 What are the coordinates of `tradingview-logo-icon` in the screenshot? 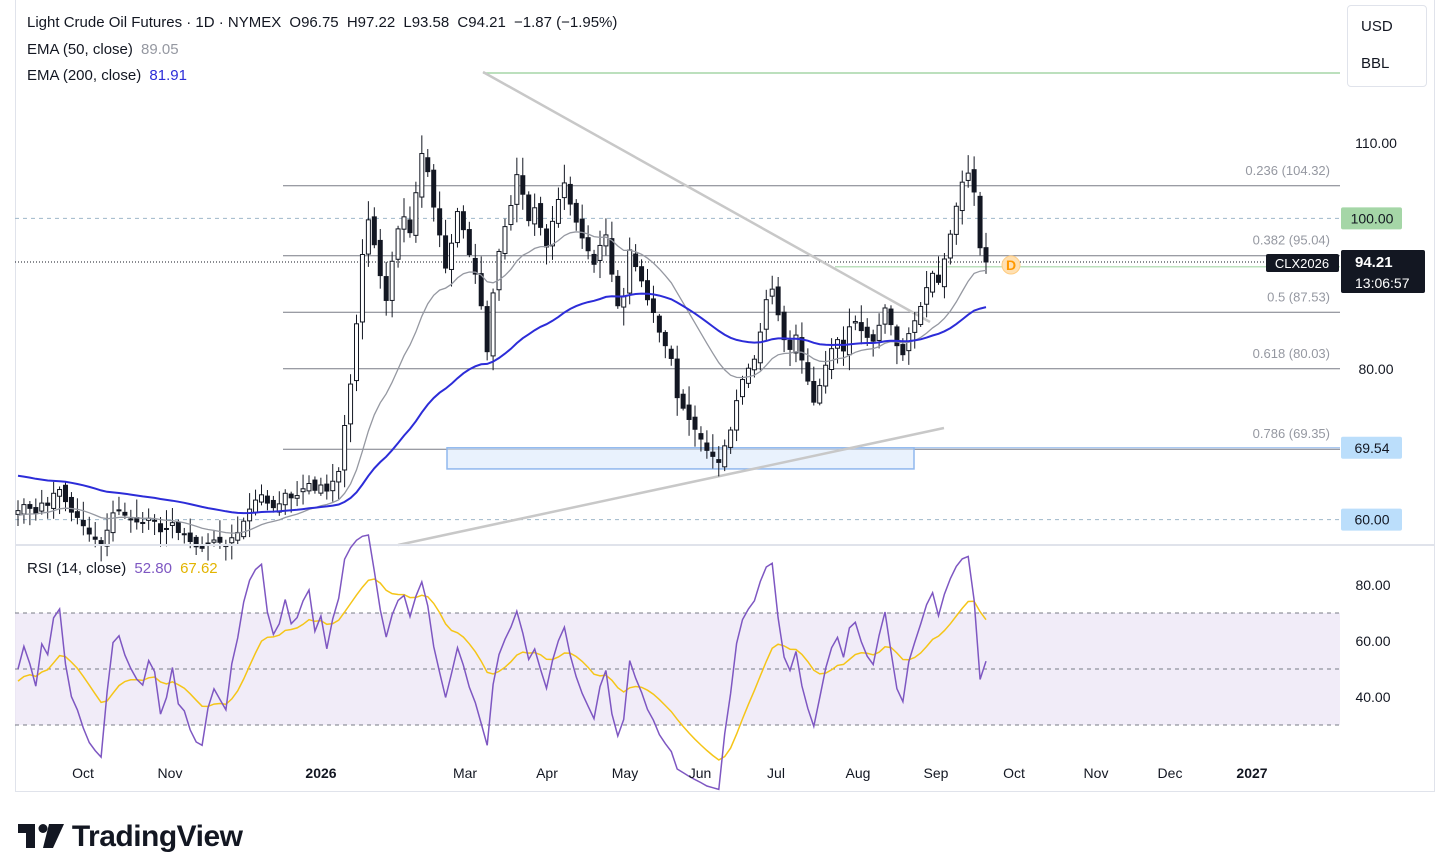 It's located at (41, 836).